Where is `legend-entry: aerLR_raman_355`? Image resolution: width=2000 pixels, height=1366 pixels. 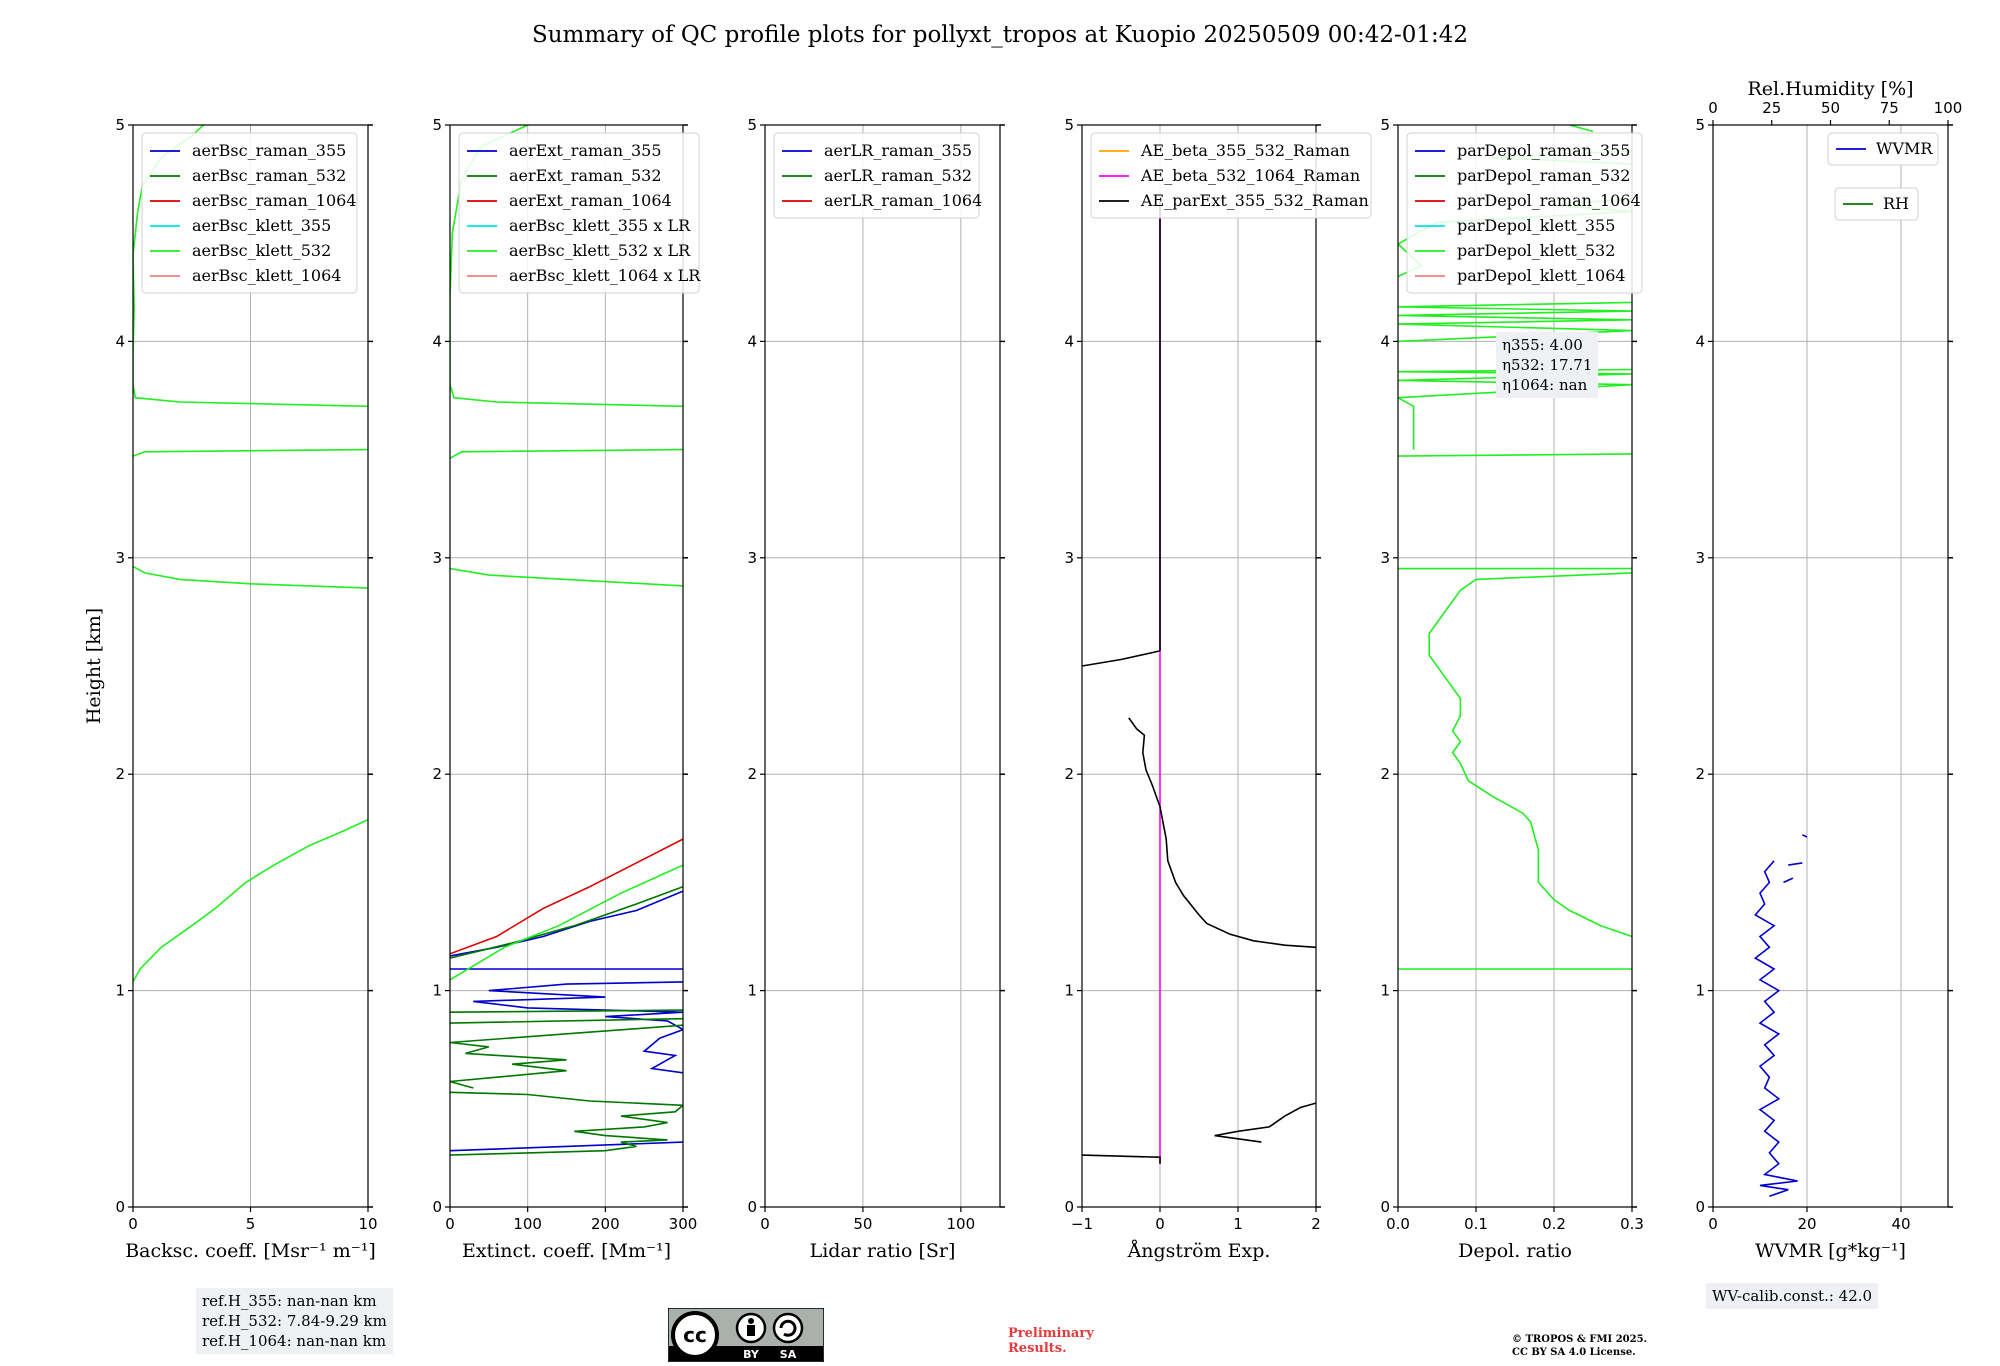
legend-entry: aerLR_raman_355 is located at coordinates (898, 150).